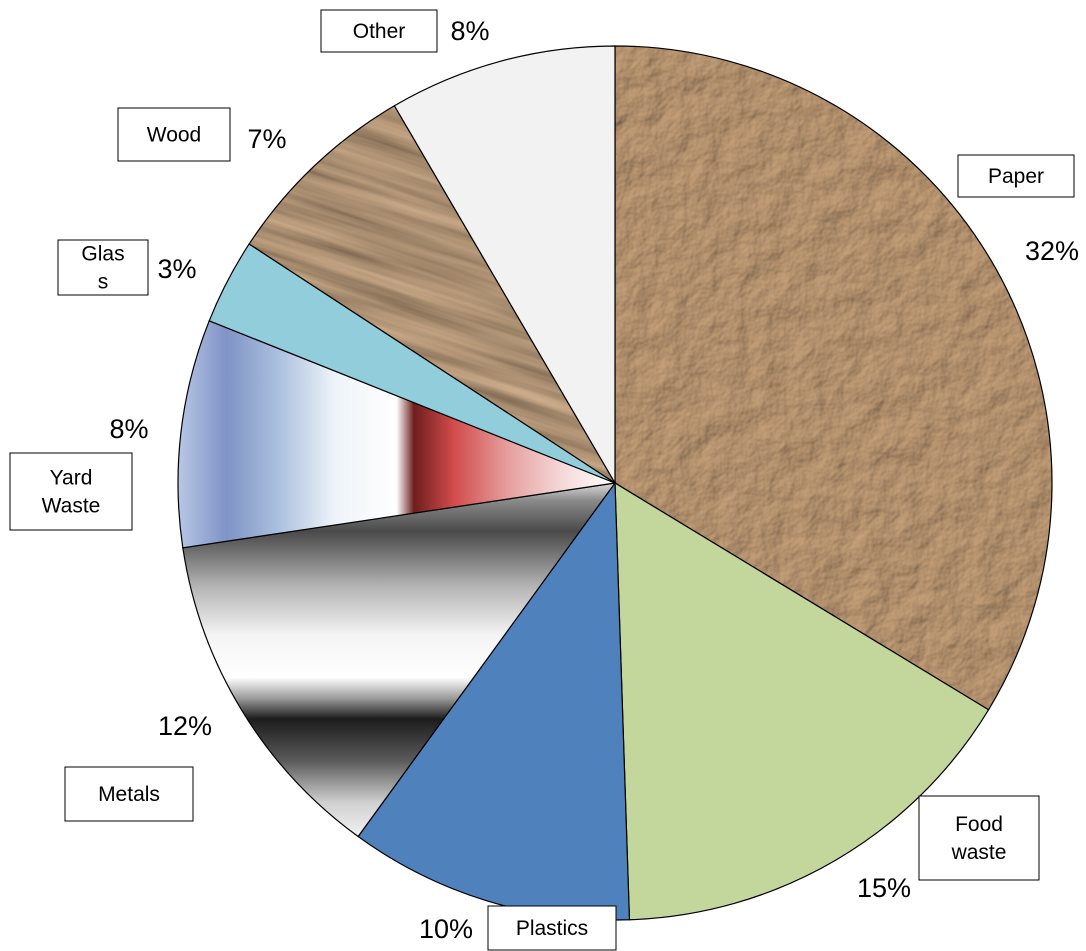  Describe the element at coordinates (185, 726) in the screenshot. I see `slice-percent-metals: 12%` at that location.